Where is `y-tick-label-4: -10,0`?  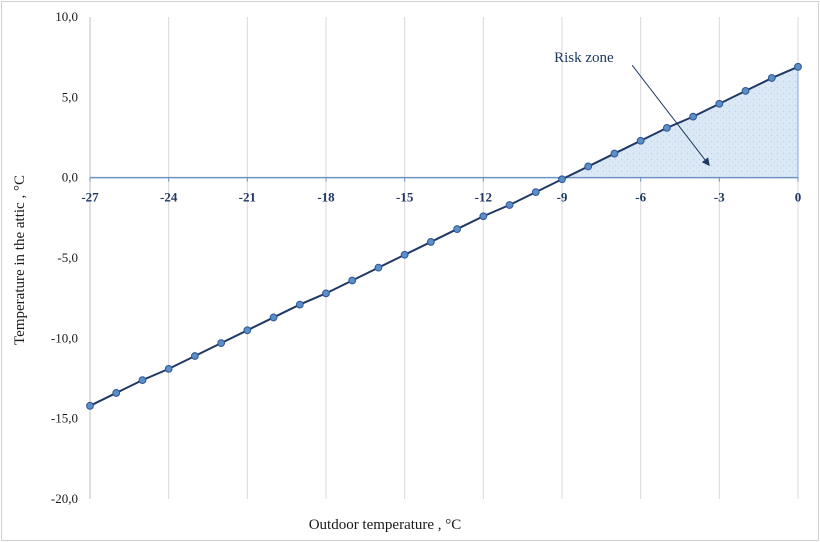 y-tick-label-4: -10,0 is located at coordinates (64, 337).